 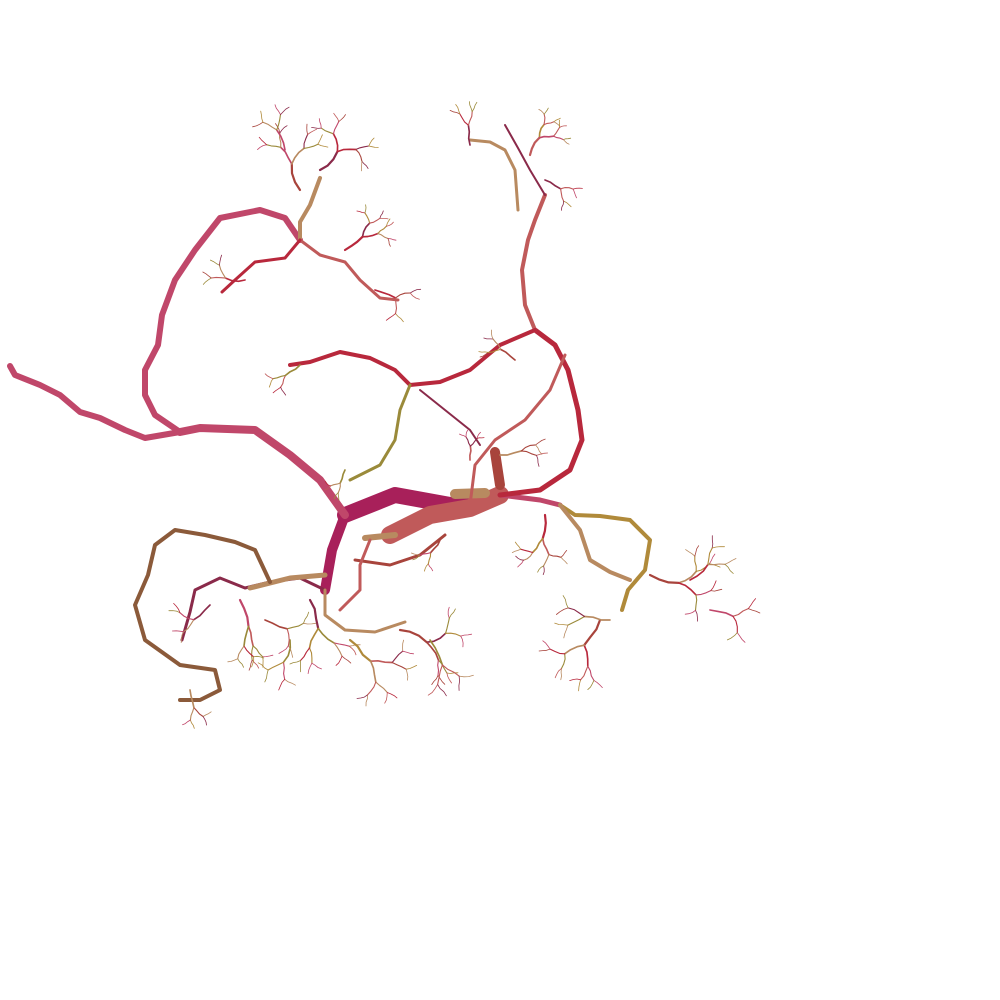 What do you see at coordinates (365, 611) in the screenshot?
I see `branch-lower-mid` at bounding box center [365, 611].